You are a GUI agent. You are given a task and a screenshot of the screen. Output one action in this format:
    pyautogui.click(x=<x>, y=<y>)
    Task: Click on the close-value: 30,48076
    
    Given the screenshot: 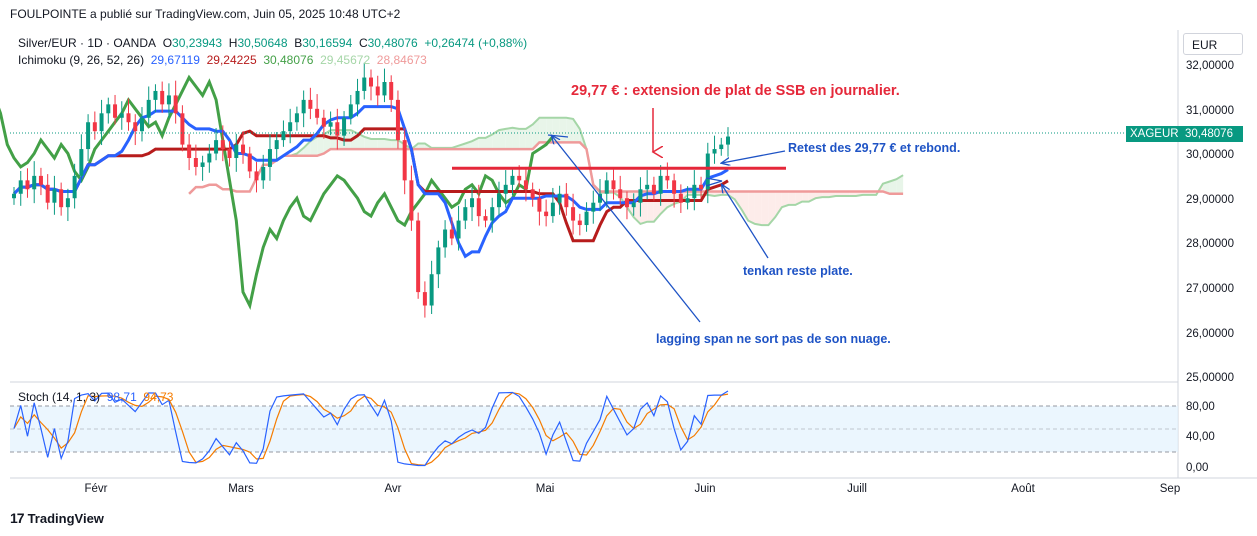 What is the action you would take?
    pyautogui.click(x=392, y=43)
    